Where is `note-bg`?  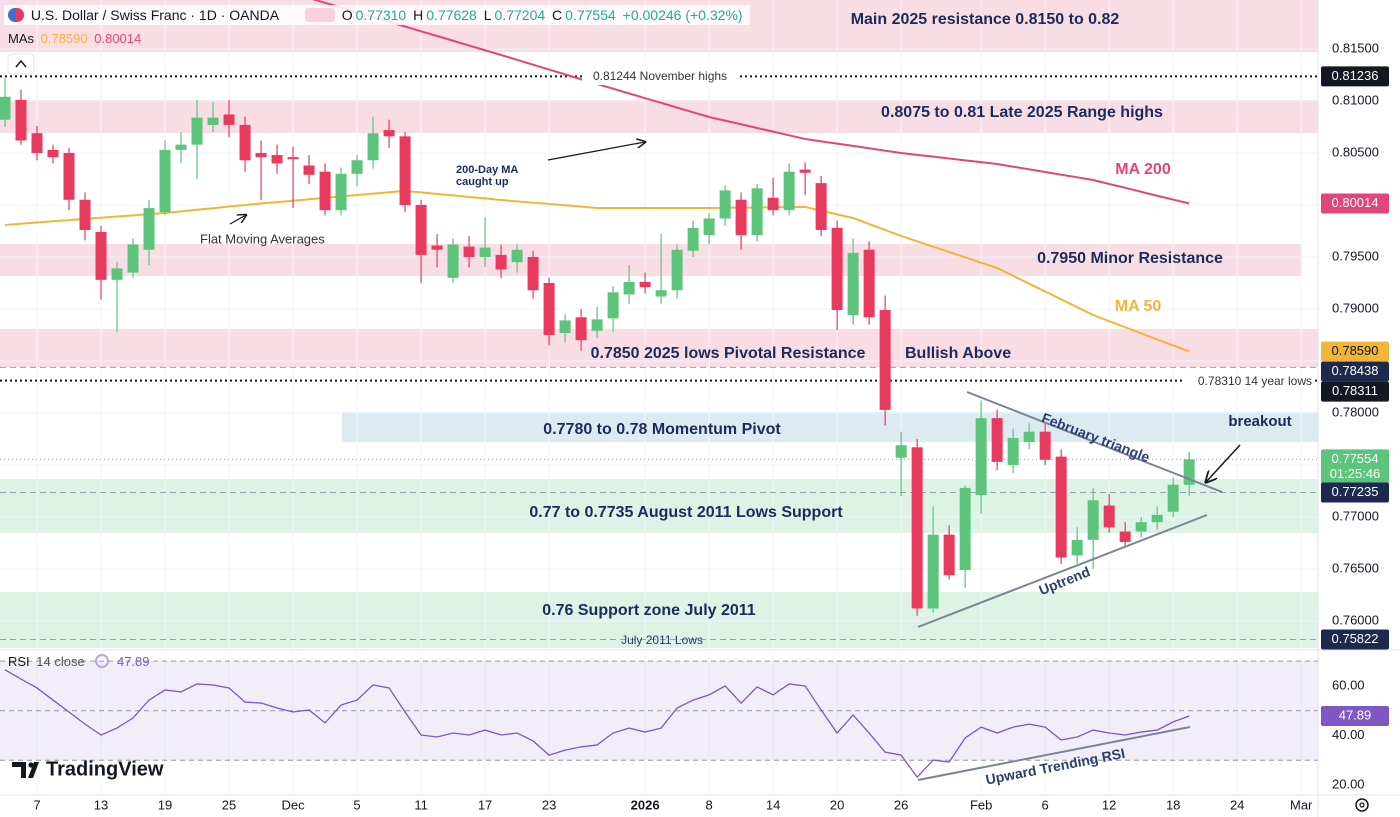
note-bg is located at coordinates (660, 77).